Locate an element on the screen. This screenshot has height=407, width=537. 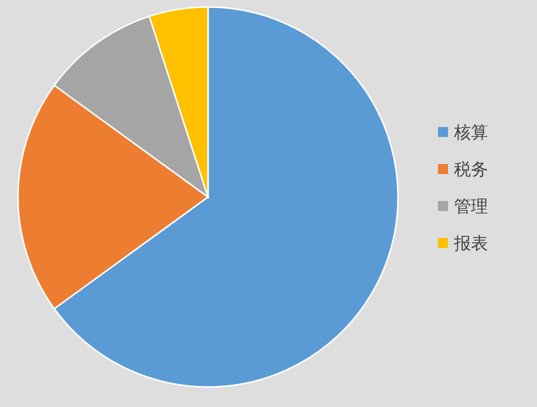
legend-label: 报表 is located at coordinates (470, 244).